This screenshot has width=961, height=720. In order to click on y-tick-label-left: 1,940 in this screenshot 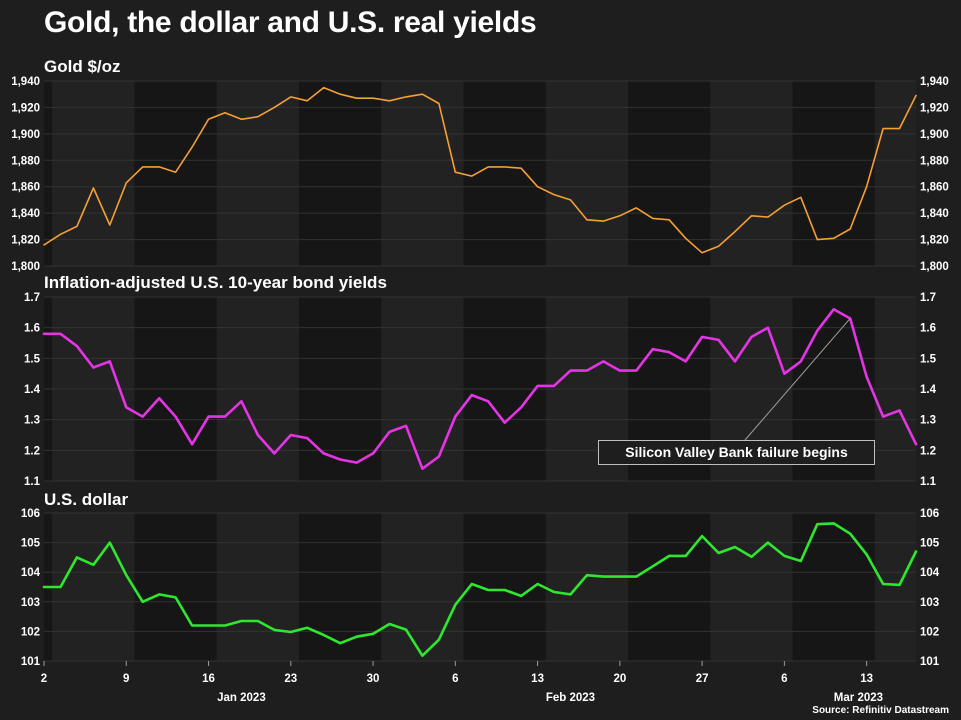, I will do `click(25, 82)`.